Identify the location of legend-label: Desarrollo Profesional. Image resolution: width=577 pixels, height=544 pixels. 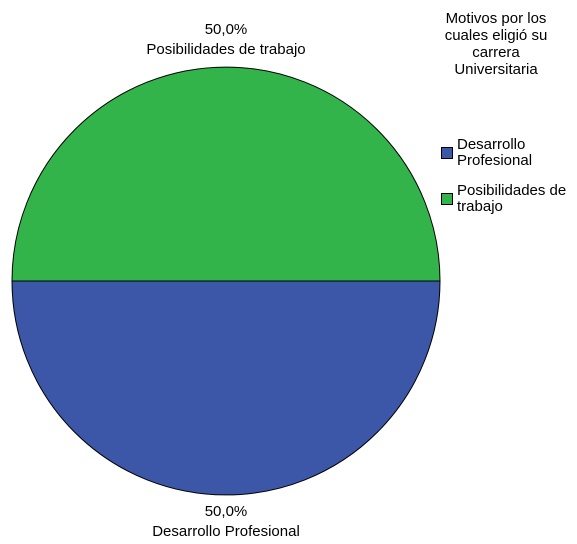
(495, 152).